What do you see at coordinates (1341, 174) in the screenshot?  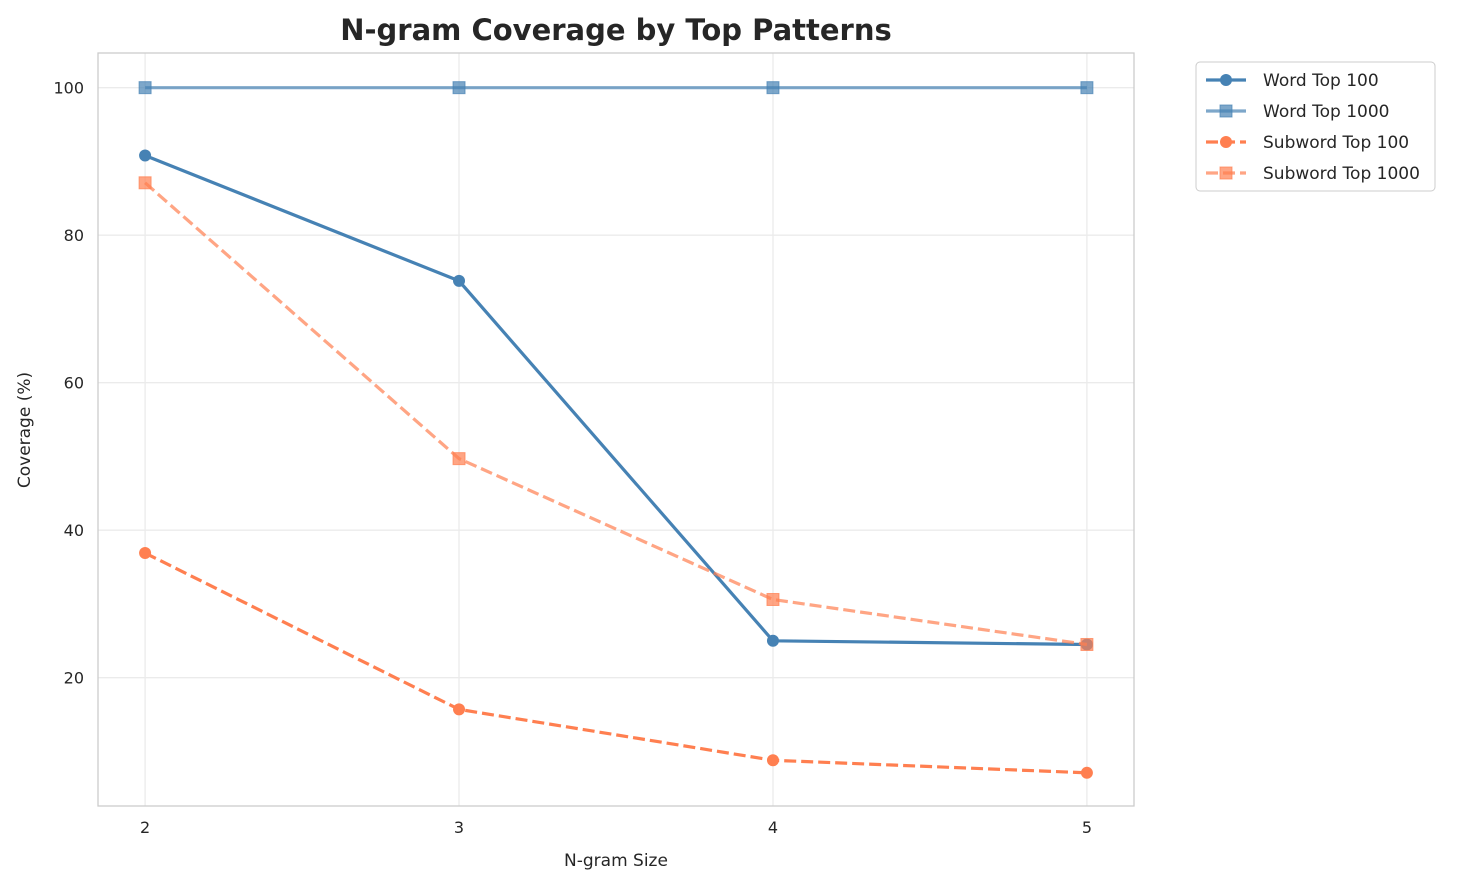 I see `legend-label: Subword Top 1000` at bounding box center [1341, 174].